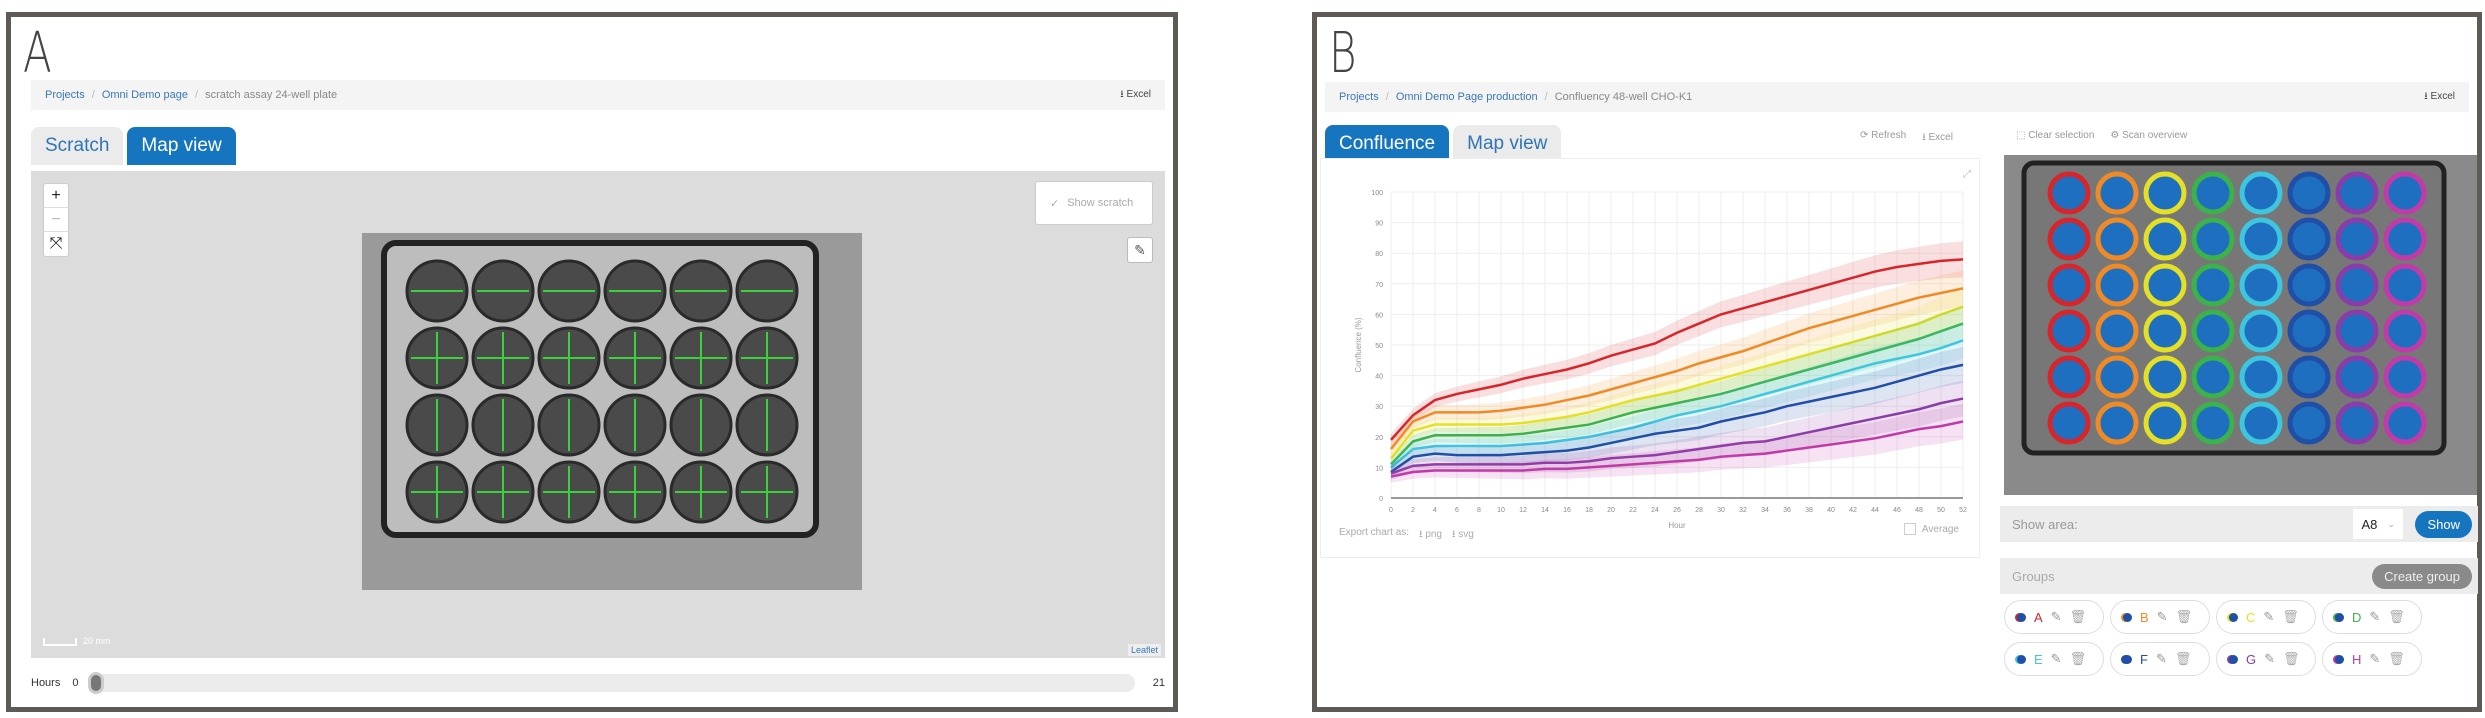 The image size is (2485, 718). I want to click on group-chip-H: H ✎ 🗑, so click(2372, 659).